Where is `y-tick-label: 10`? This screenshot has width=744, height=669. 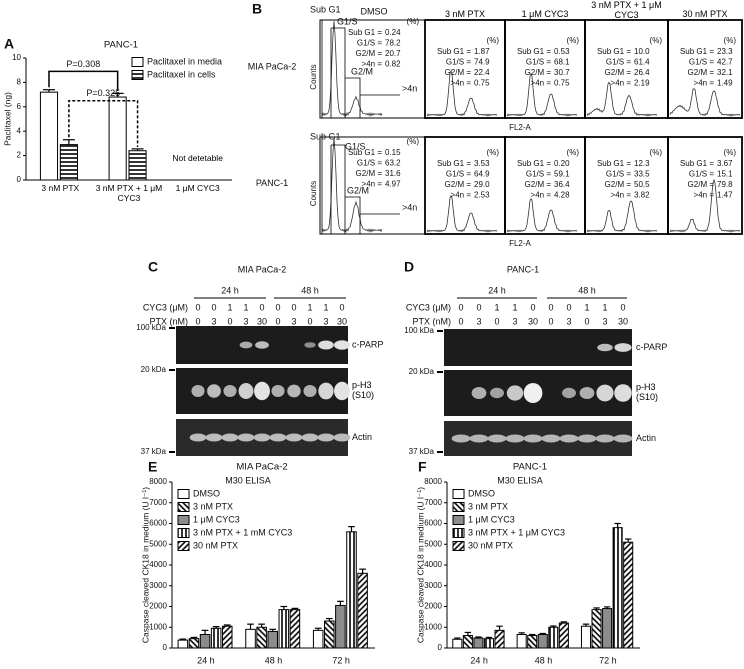 y-tick-label: 10 is located at coordinates (16, 57).